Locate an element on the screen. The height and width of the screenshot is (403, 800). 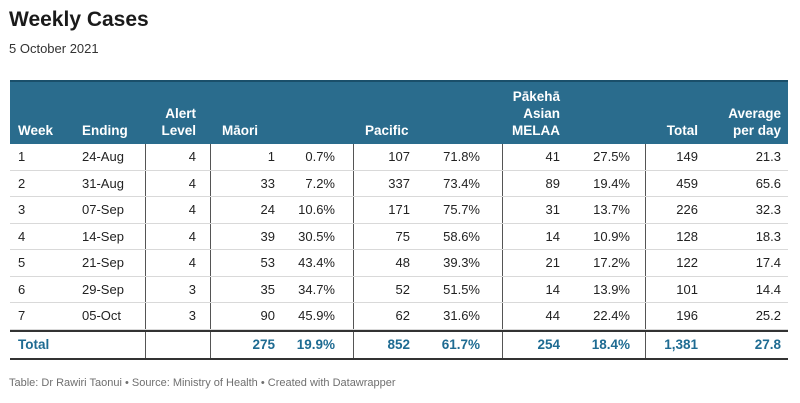
cell-pakeha-pct: 17.2% is located at coordinates (611, 262).